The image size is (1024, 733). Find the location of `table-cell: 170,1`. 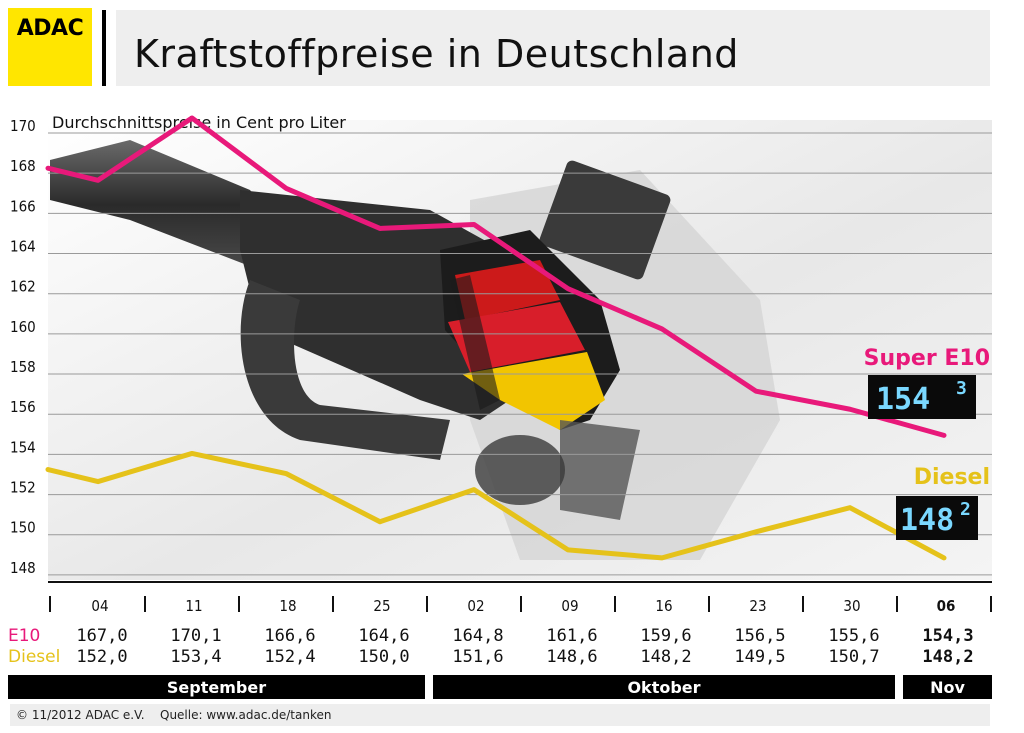

table-cell: 170,1 is located at coordinates (195, 636).